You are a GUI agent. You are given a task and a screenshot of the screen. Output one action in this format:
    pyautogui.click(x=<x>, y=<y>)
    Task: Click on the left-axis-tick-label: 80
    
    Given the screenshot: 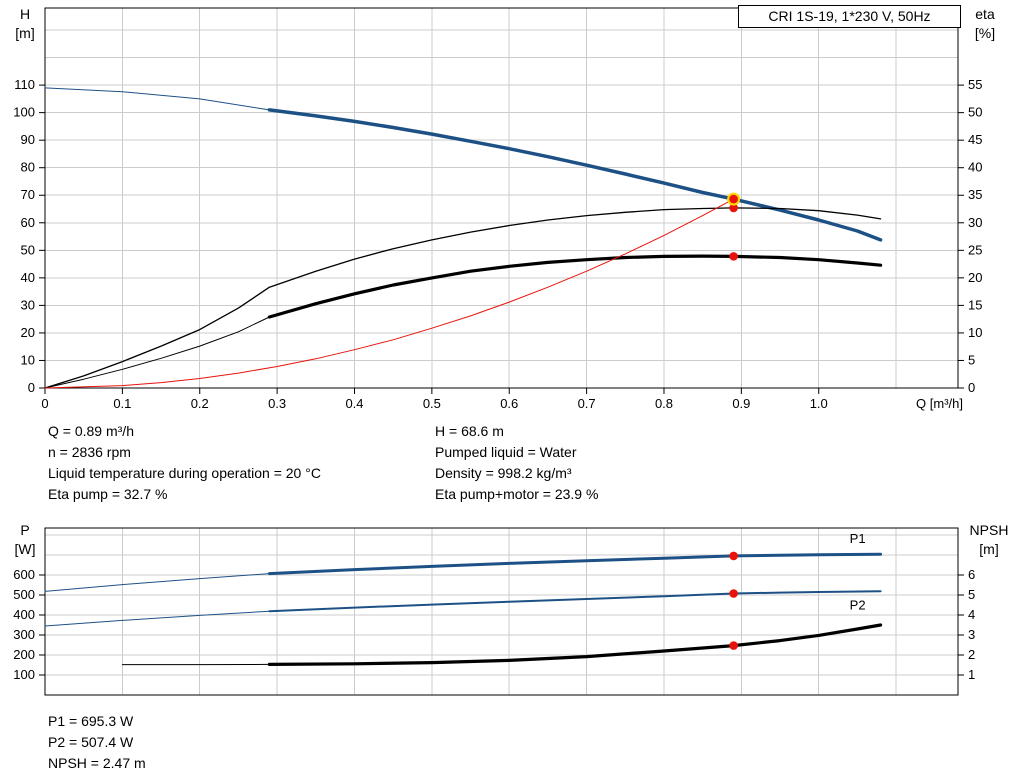 What is the action you would take?
    pyautogui.click(x=28, y=167)
    